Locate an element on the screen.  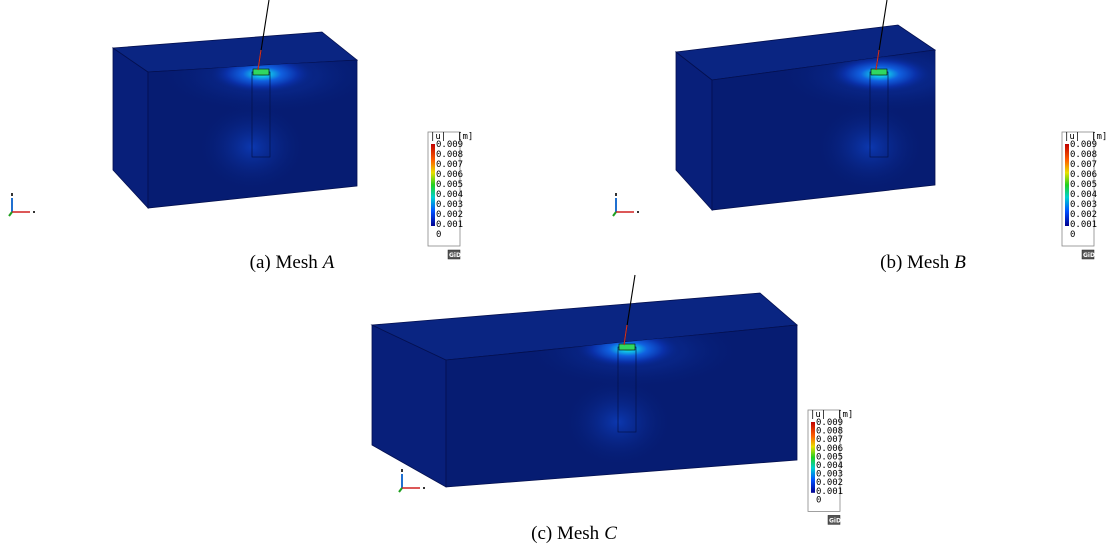
caption-variable: C is located at coordinates (610, 533).